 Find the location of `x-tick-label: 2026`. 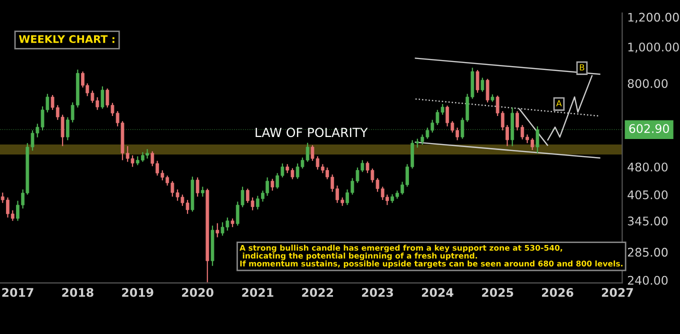

x-tick-label: 2026 is located at coordinates (558, 292).